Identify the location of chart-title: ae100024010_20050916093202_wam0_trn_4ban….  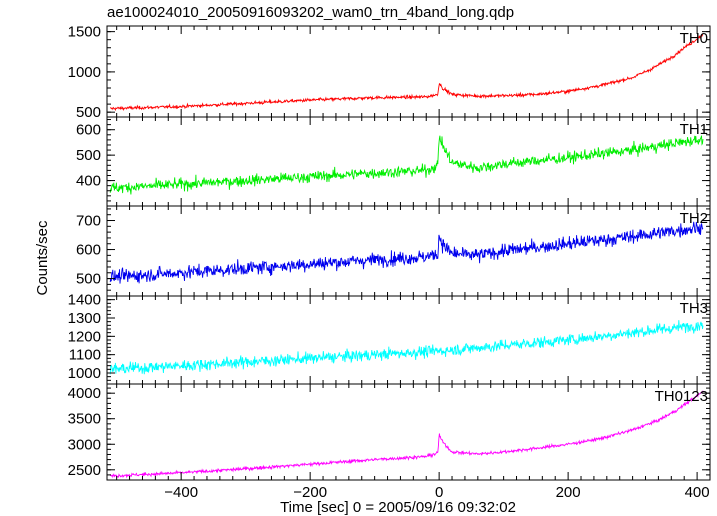
(311, 12).